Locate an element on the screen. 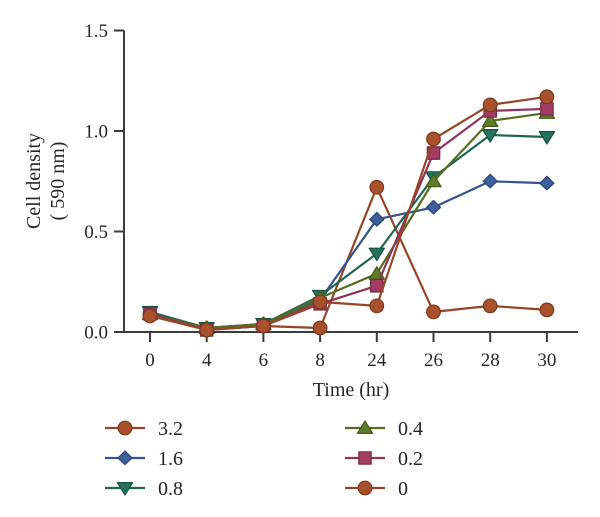 The width and height of the screenshot is (600, 517). x-tick-label: 4 is located at coordinates (207, 360).